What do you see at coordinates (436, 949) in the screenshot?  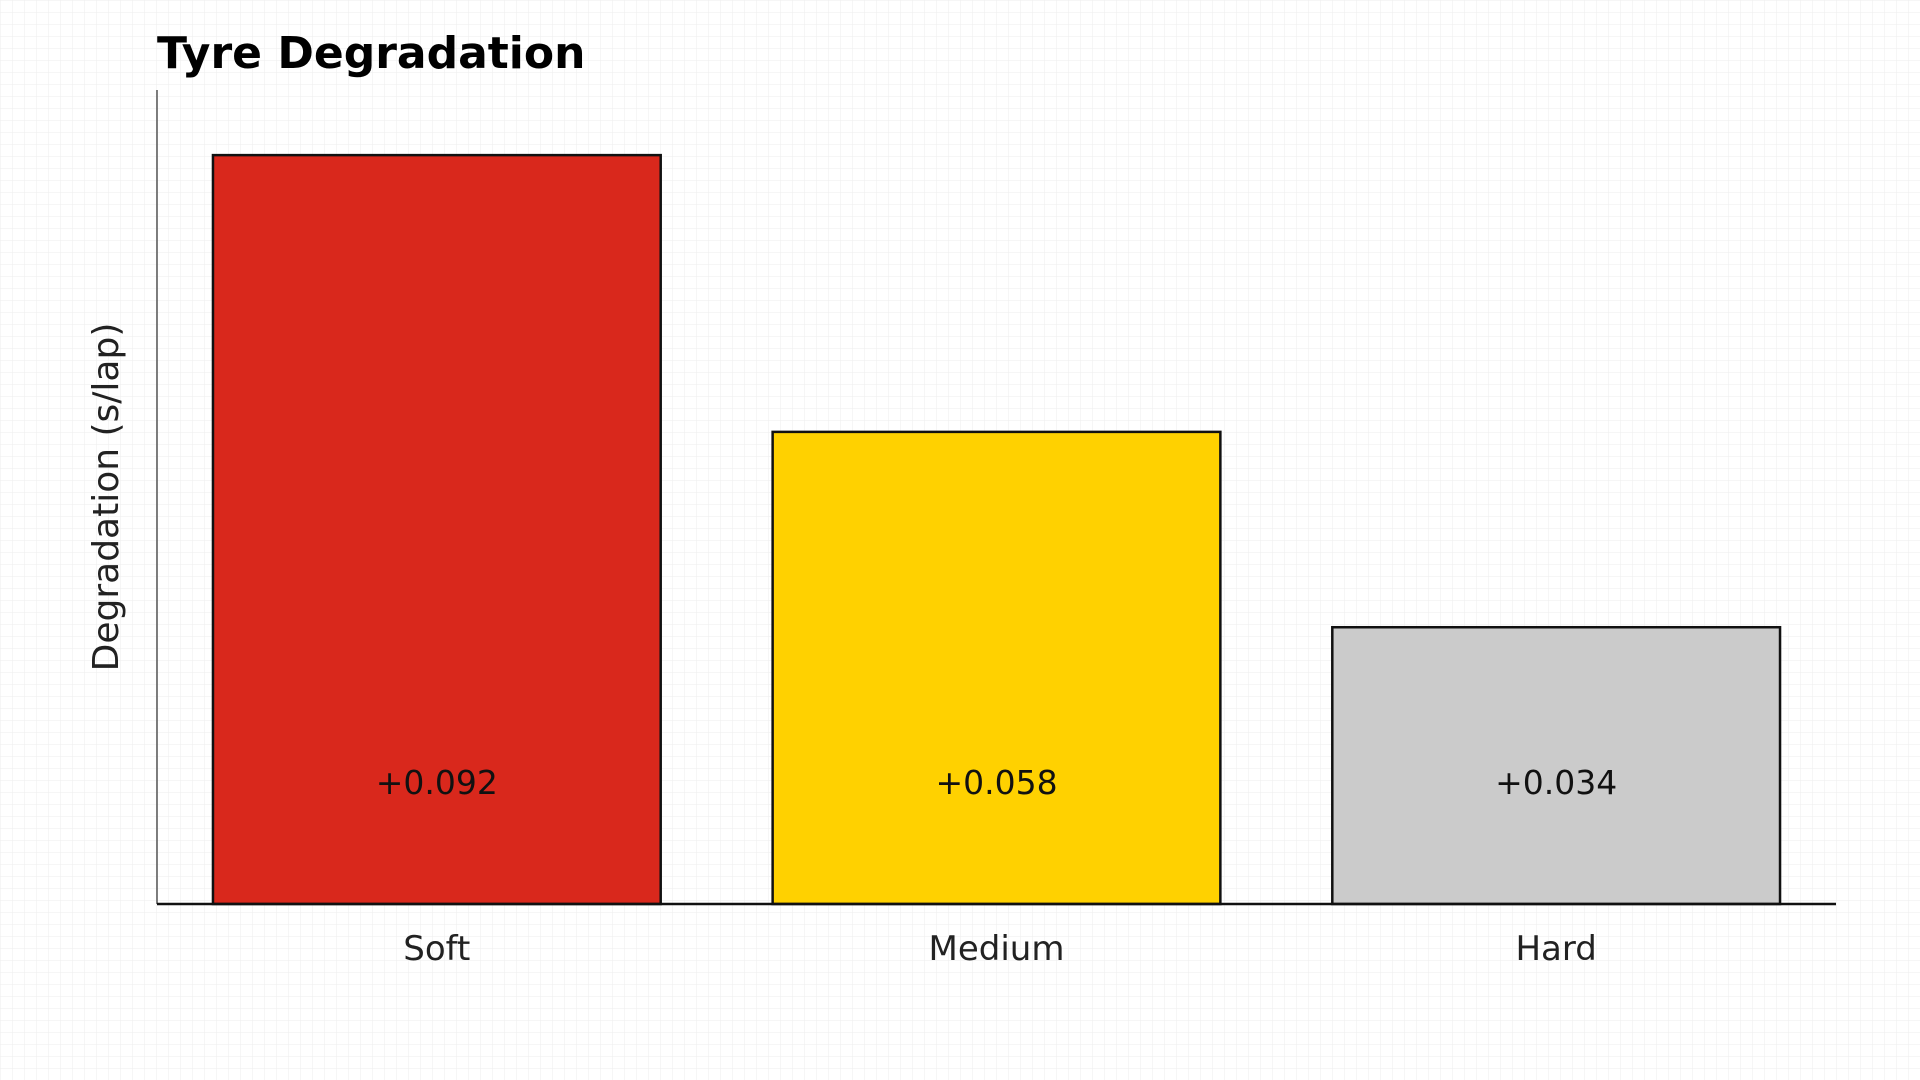 I see `x-tick-label-soft: Soft` at bounding box center [436, 949].